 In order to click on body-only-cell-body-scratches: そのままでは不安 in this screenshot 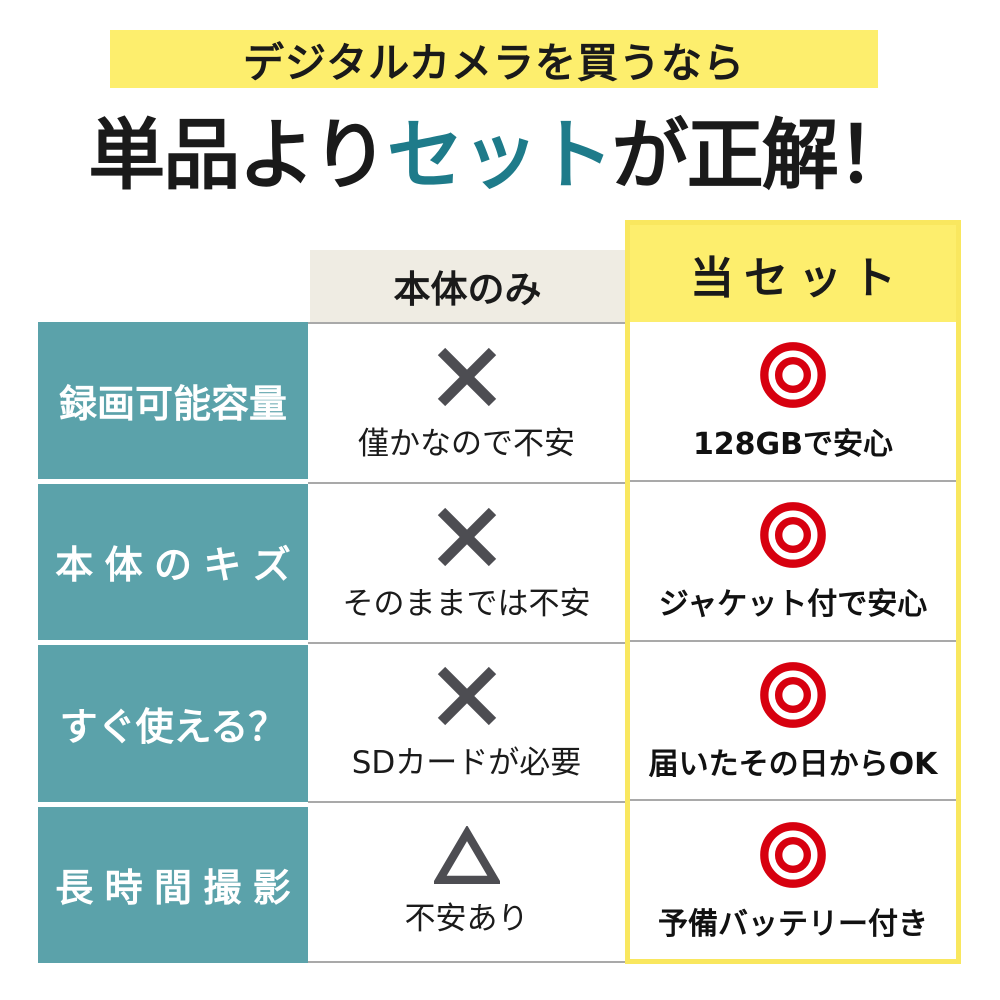, I will do `click(466, 561)`.